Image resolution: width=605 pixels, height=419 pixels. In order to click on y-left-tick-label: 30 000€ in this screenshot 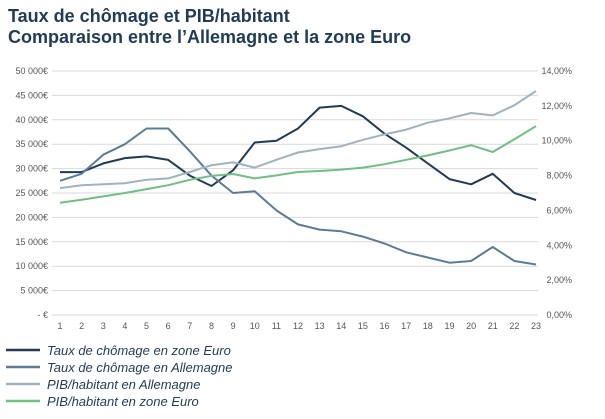, I will do `click(31, 169)`.